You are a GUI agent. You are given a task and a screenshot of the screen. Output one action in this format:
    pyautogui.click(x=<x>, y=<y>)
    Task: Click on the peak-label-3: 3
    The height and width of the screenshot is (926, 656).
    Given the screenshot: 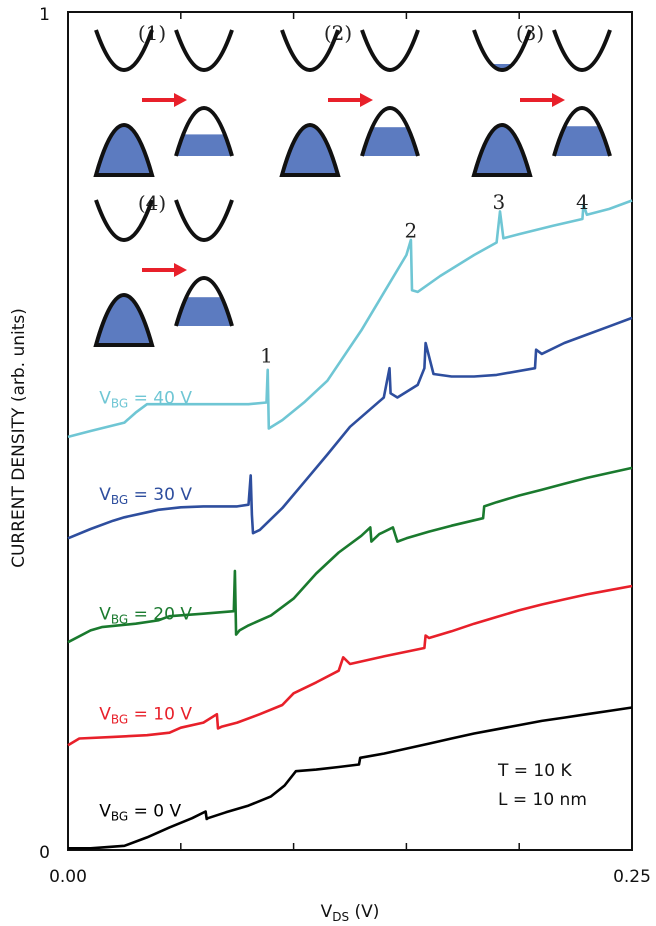 What is the action you would take?
    pyautogui.click(x=499, y=202)
    